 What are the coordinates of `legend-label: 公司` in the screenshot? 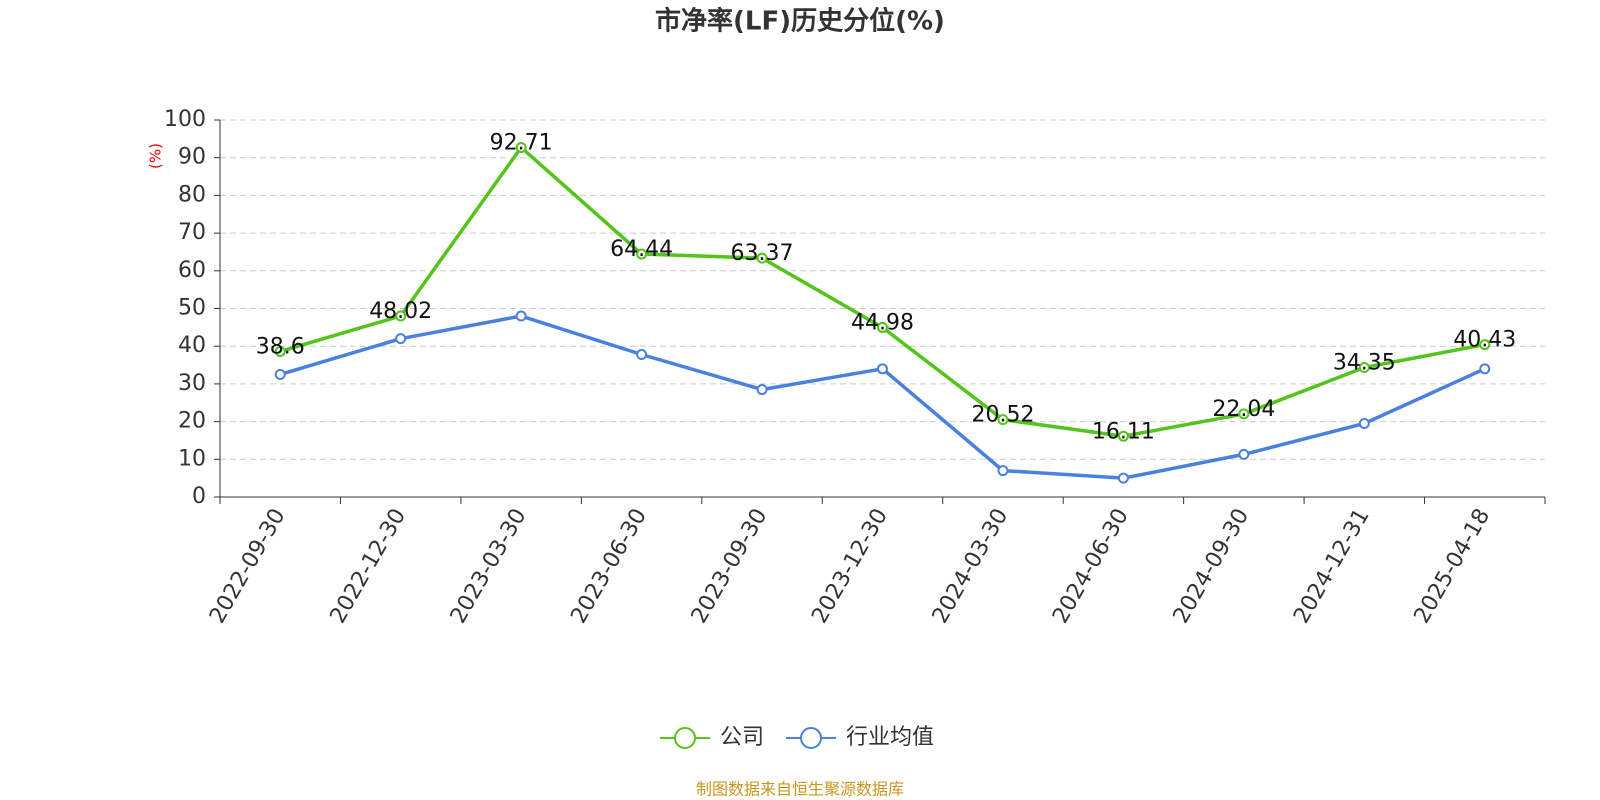 It's located at (742, 737).